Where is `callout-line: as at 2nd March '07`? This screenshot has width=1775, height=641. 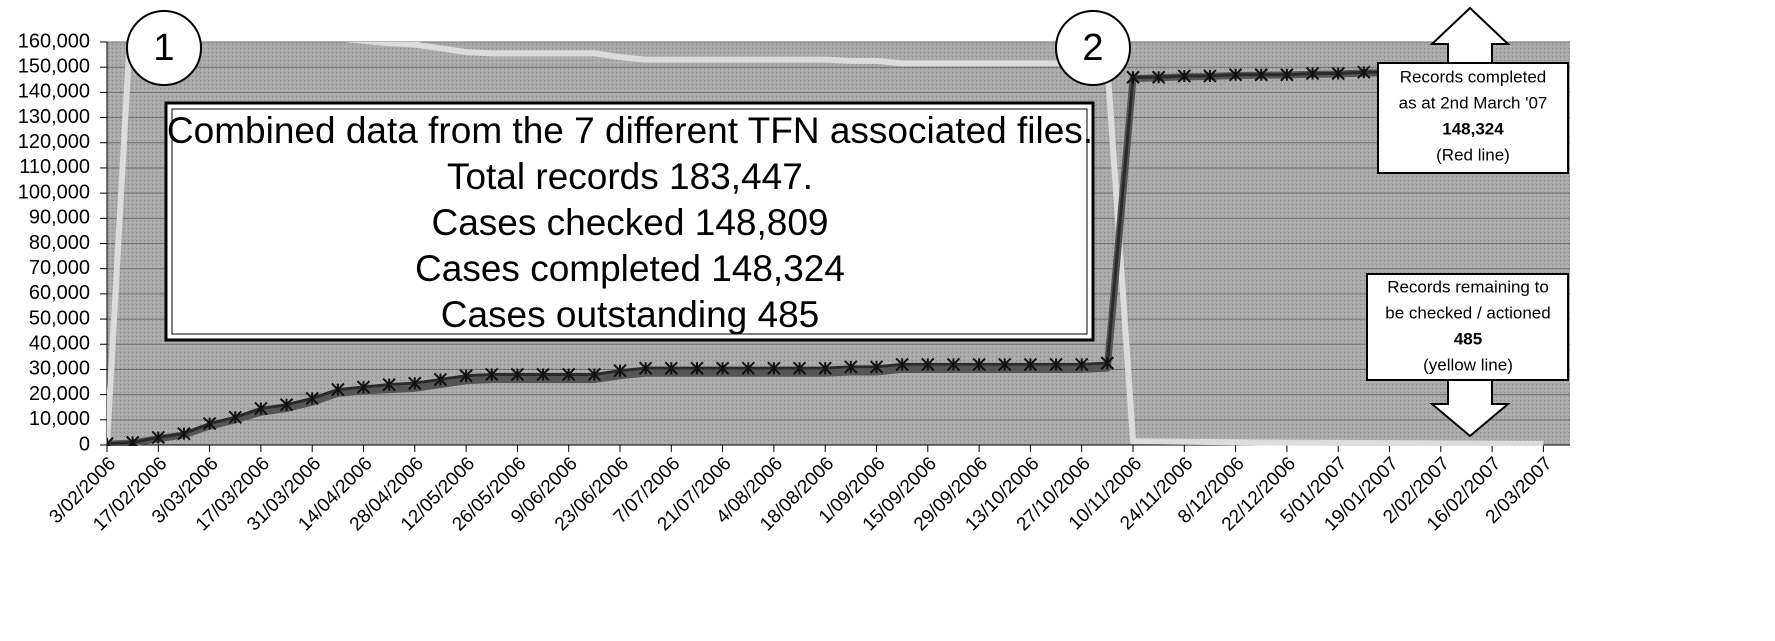
callout-line: as at 2nd March '07 is located at coordinates (1473, 102).